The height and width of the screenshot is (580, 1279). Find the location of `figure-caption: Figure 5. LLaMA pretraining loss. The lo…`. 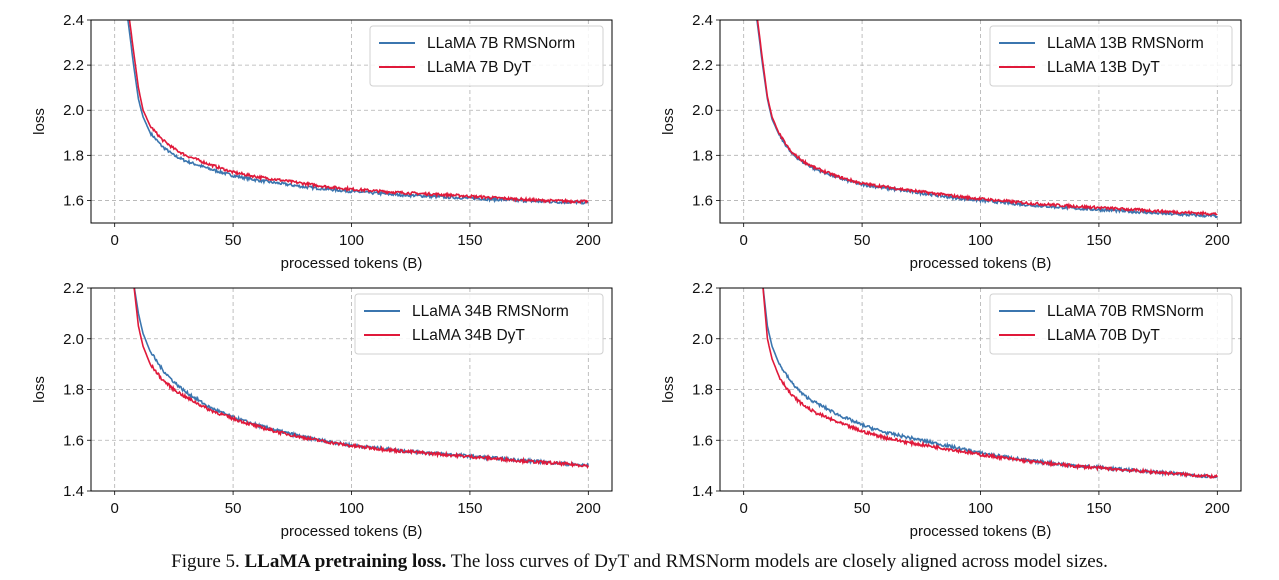

figure-caption: Figure 5. LLaMA pretraining loss. The lo… is located at coordinates (639, 562).